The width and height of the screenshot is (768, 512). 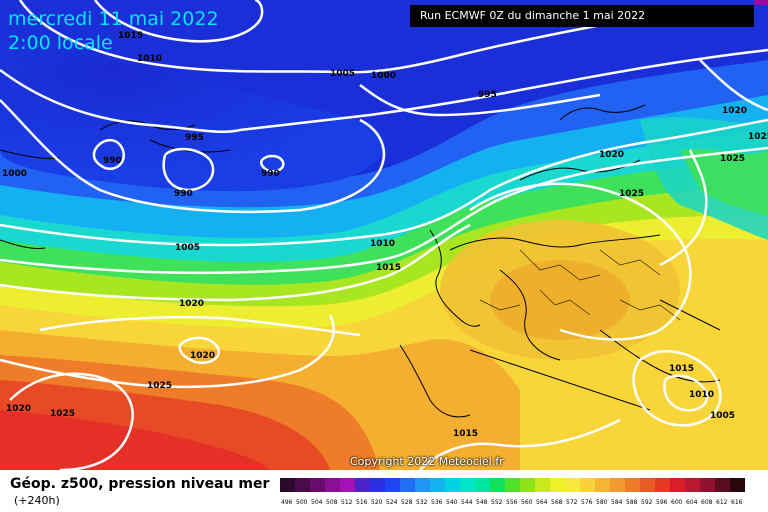 I want to click on band-ne-green, so click(x=724, y=181).